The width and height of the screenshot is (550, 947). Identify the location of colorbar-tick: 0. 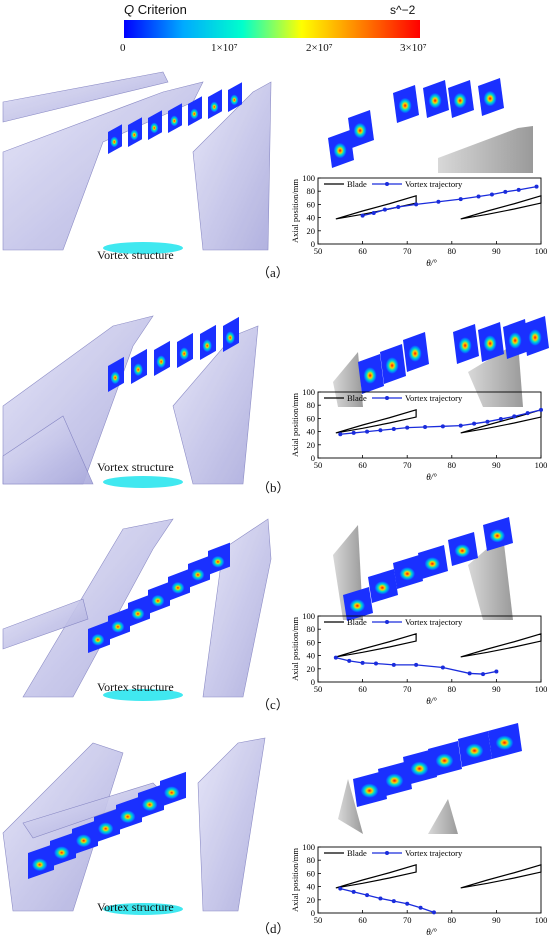
(123, 48).